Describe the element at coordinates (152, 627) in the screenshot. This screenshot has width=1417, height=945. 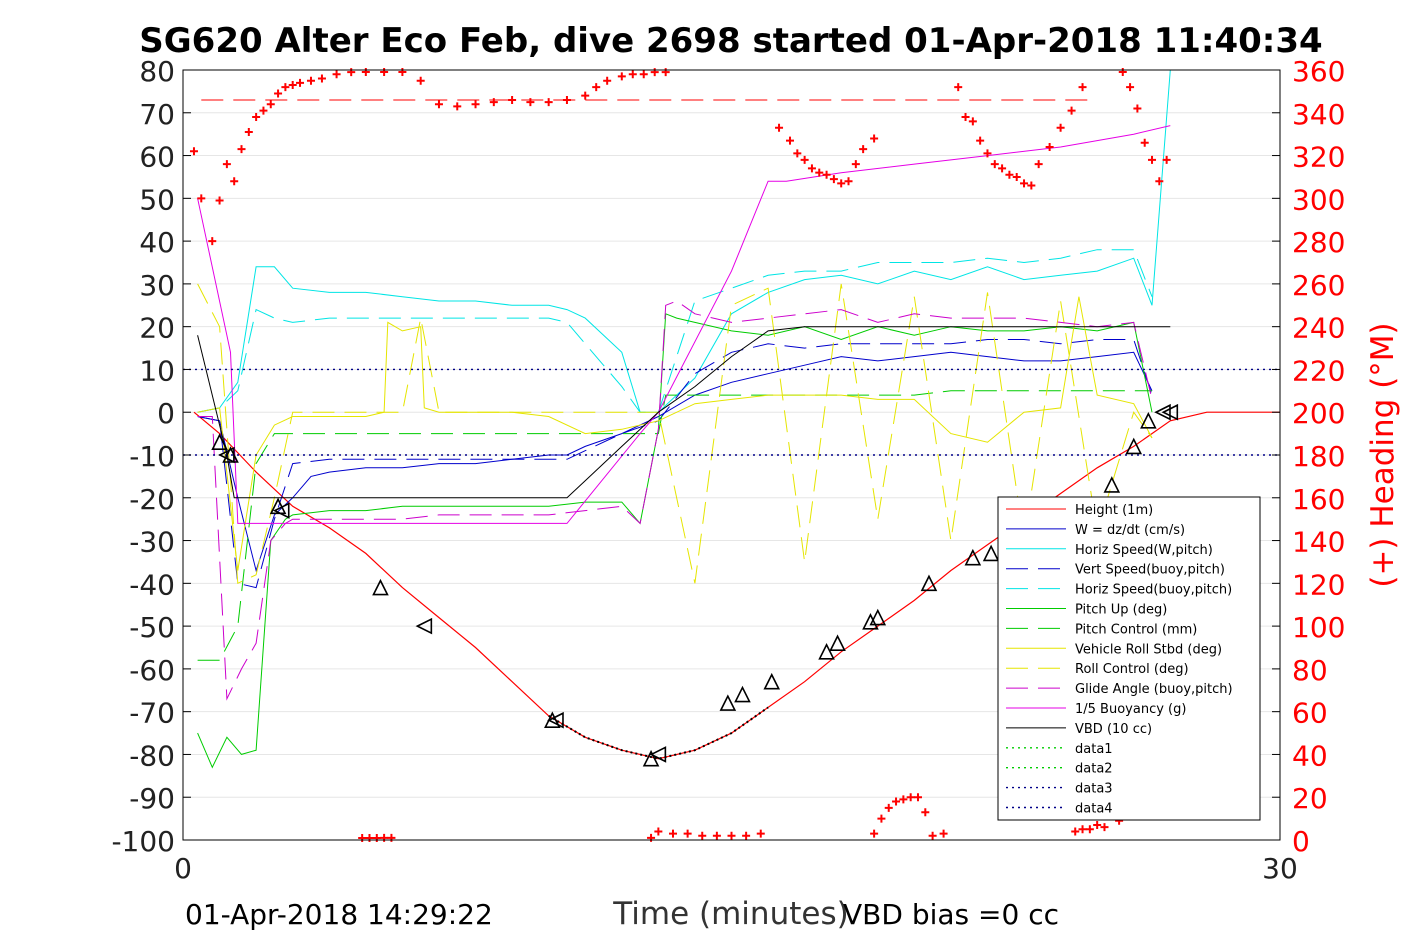
I see `y-tick-label: -50` at that location.